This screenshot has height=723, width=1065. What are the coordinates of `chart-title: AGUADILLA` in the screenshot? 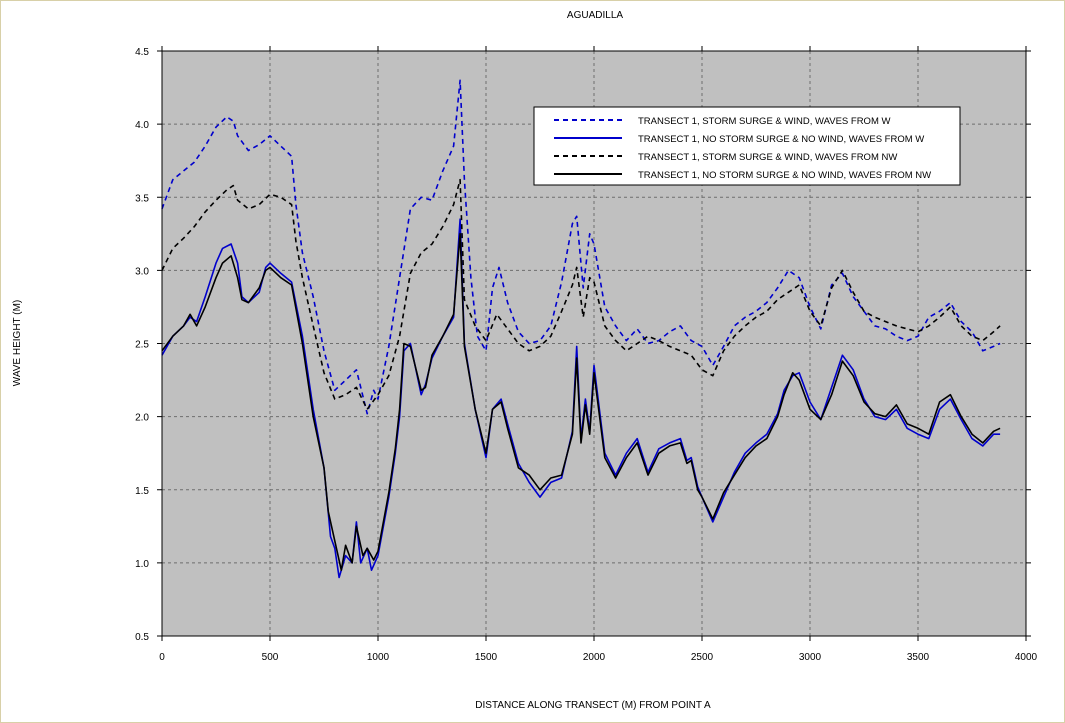 It's located at (595, 15).